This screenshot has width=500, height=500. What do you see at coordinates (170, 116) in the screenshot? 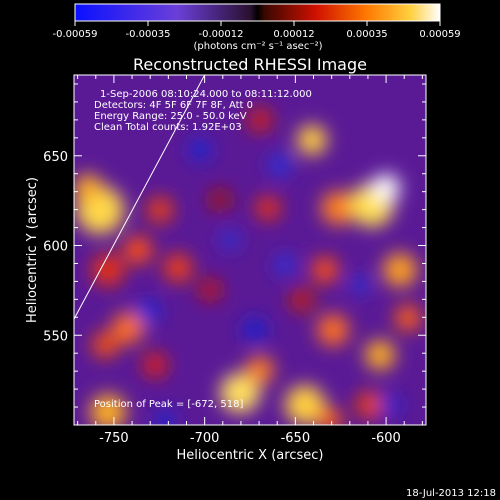
I see `annotation-energy: Energy Range: 25.0 - 50.0 keV` at bounding box center [170, 116].